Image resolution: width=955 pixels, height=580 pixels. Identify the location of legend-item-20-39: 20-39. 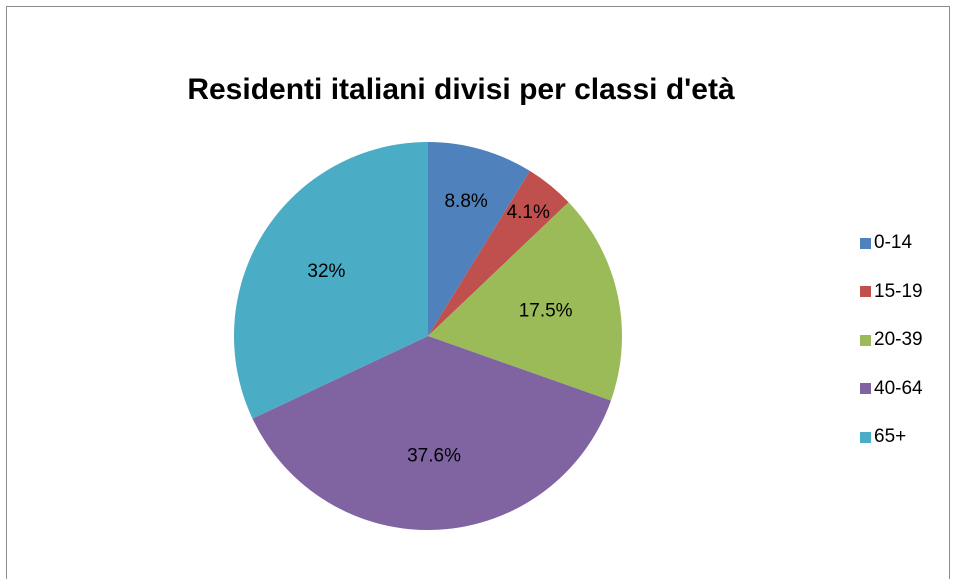
(891, 340).